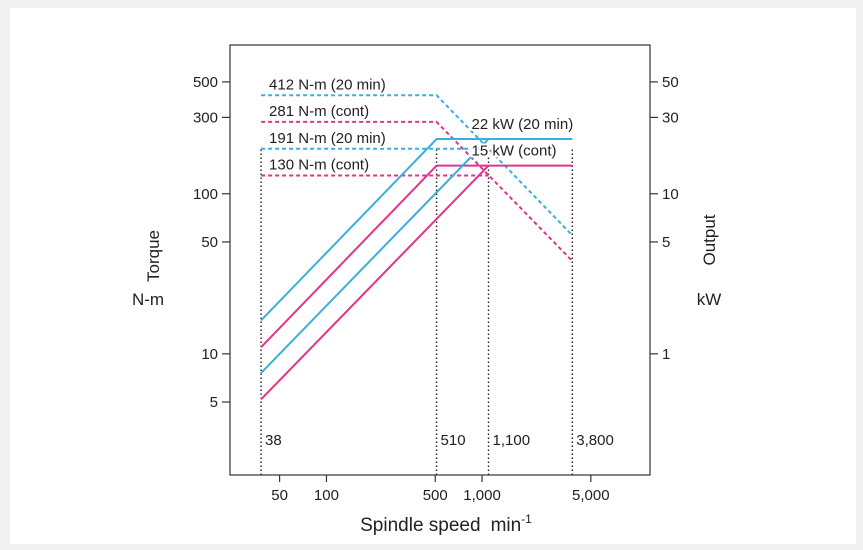  Describe the element at coordinates (153, 256) in the screenshot. I see `y-left-axis-title: Torque` at that location.